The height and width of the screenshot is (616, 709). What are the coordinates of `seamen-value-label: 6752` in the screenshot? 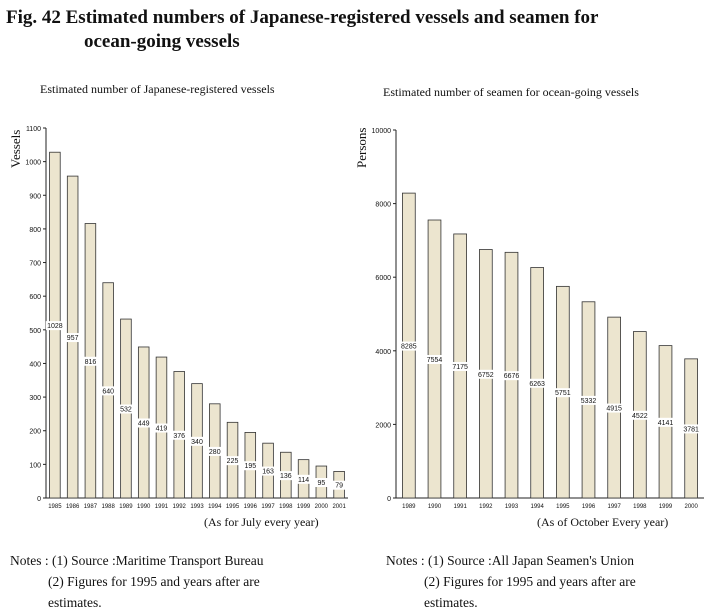 It's located at (486, 375).